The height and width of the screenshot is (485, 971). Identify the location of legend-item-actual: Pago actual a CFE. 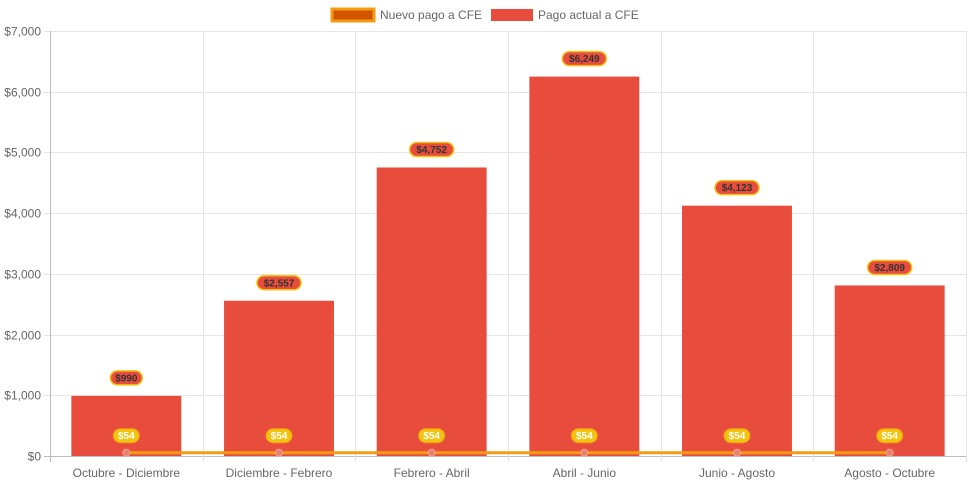
(565, 15).